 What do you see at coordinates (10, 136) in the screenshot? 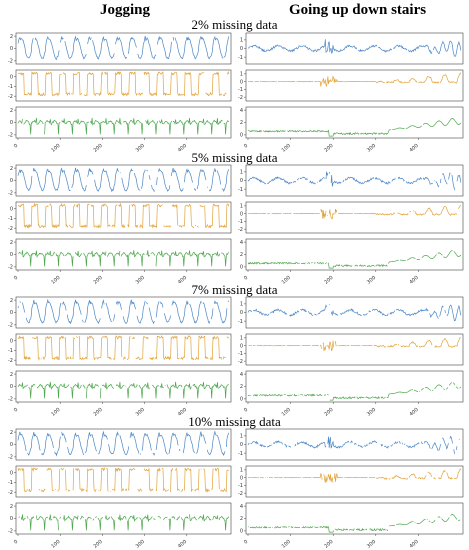
I see `panel-s0-jogging-z-ytick-label-2: -2` at bounding box center [10, 136].